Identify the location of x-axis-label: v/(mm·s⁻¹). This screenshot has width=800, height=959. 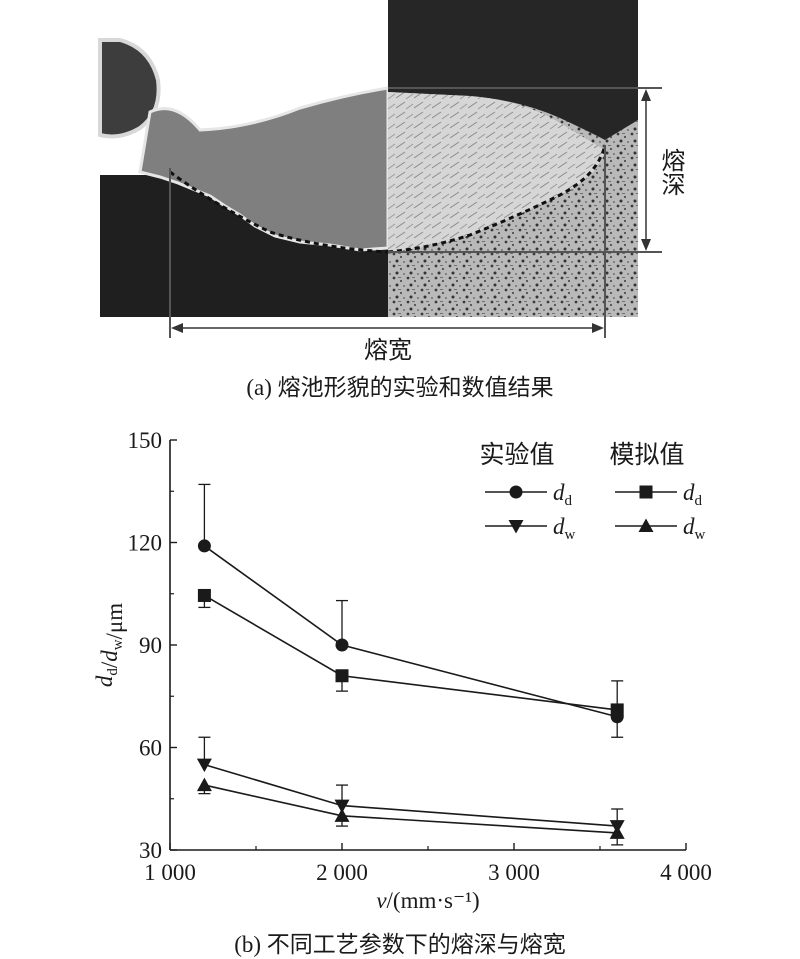
(427, 900).